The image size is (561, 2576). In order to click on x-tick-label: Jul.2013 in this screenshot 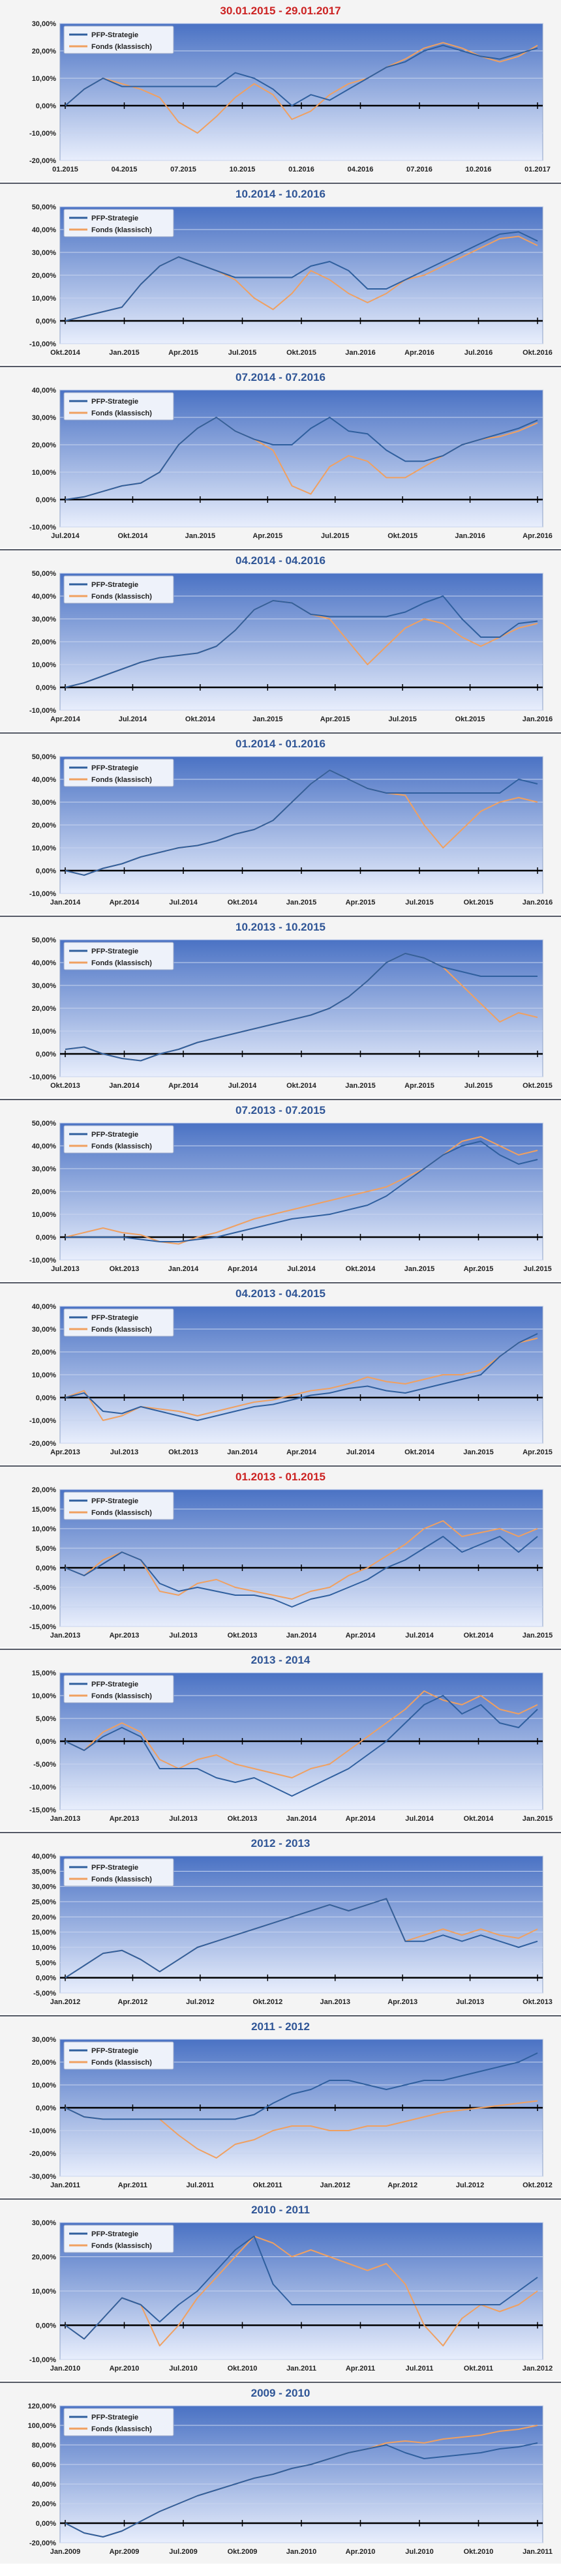, I will do `click(470, 2002)`.